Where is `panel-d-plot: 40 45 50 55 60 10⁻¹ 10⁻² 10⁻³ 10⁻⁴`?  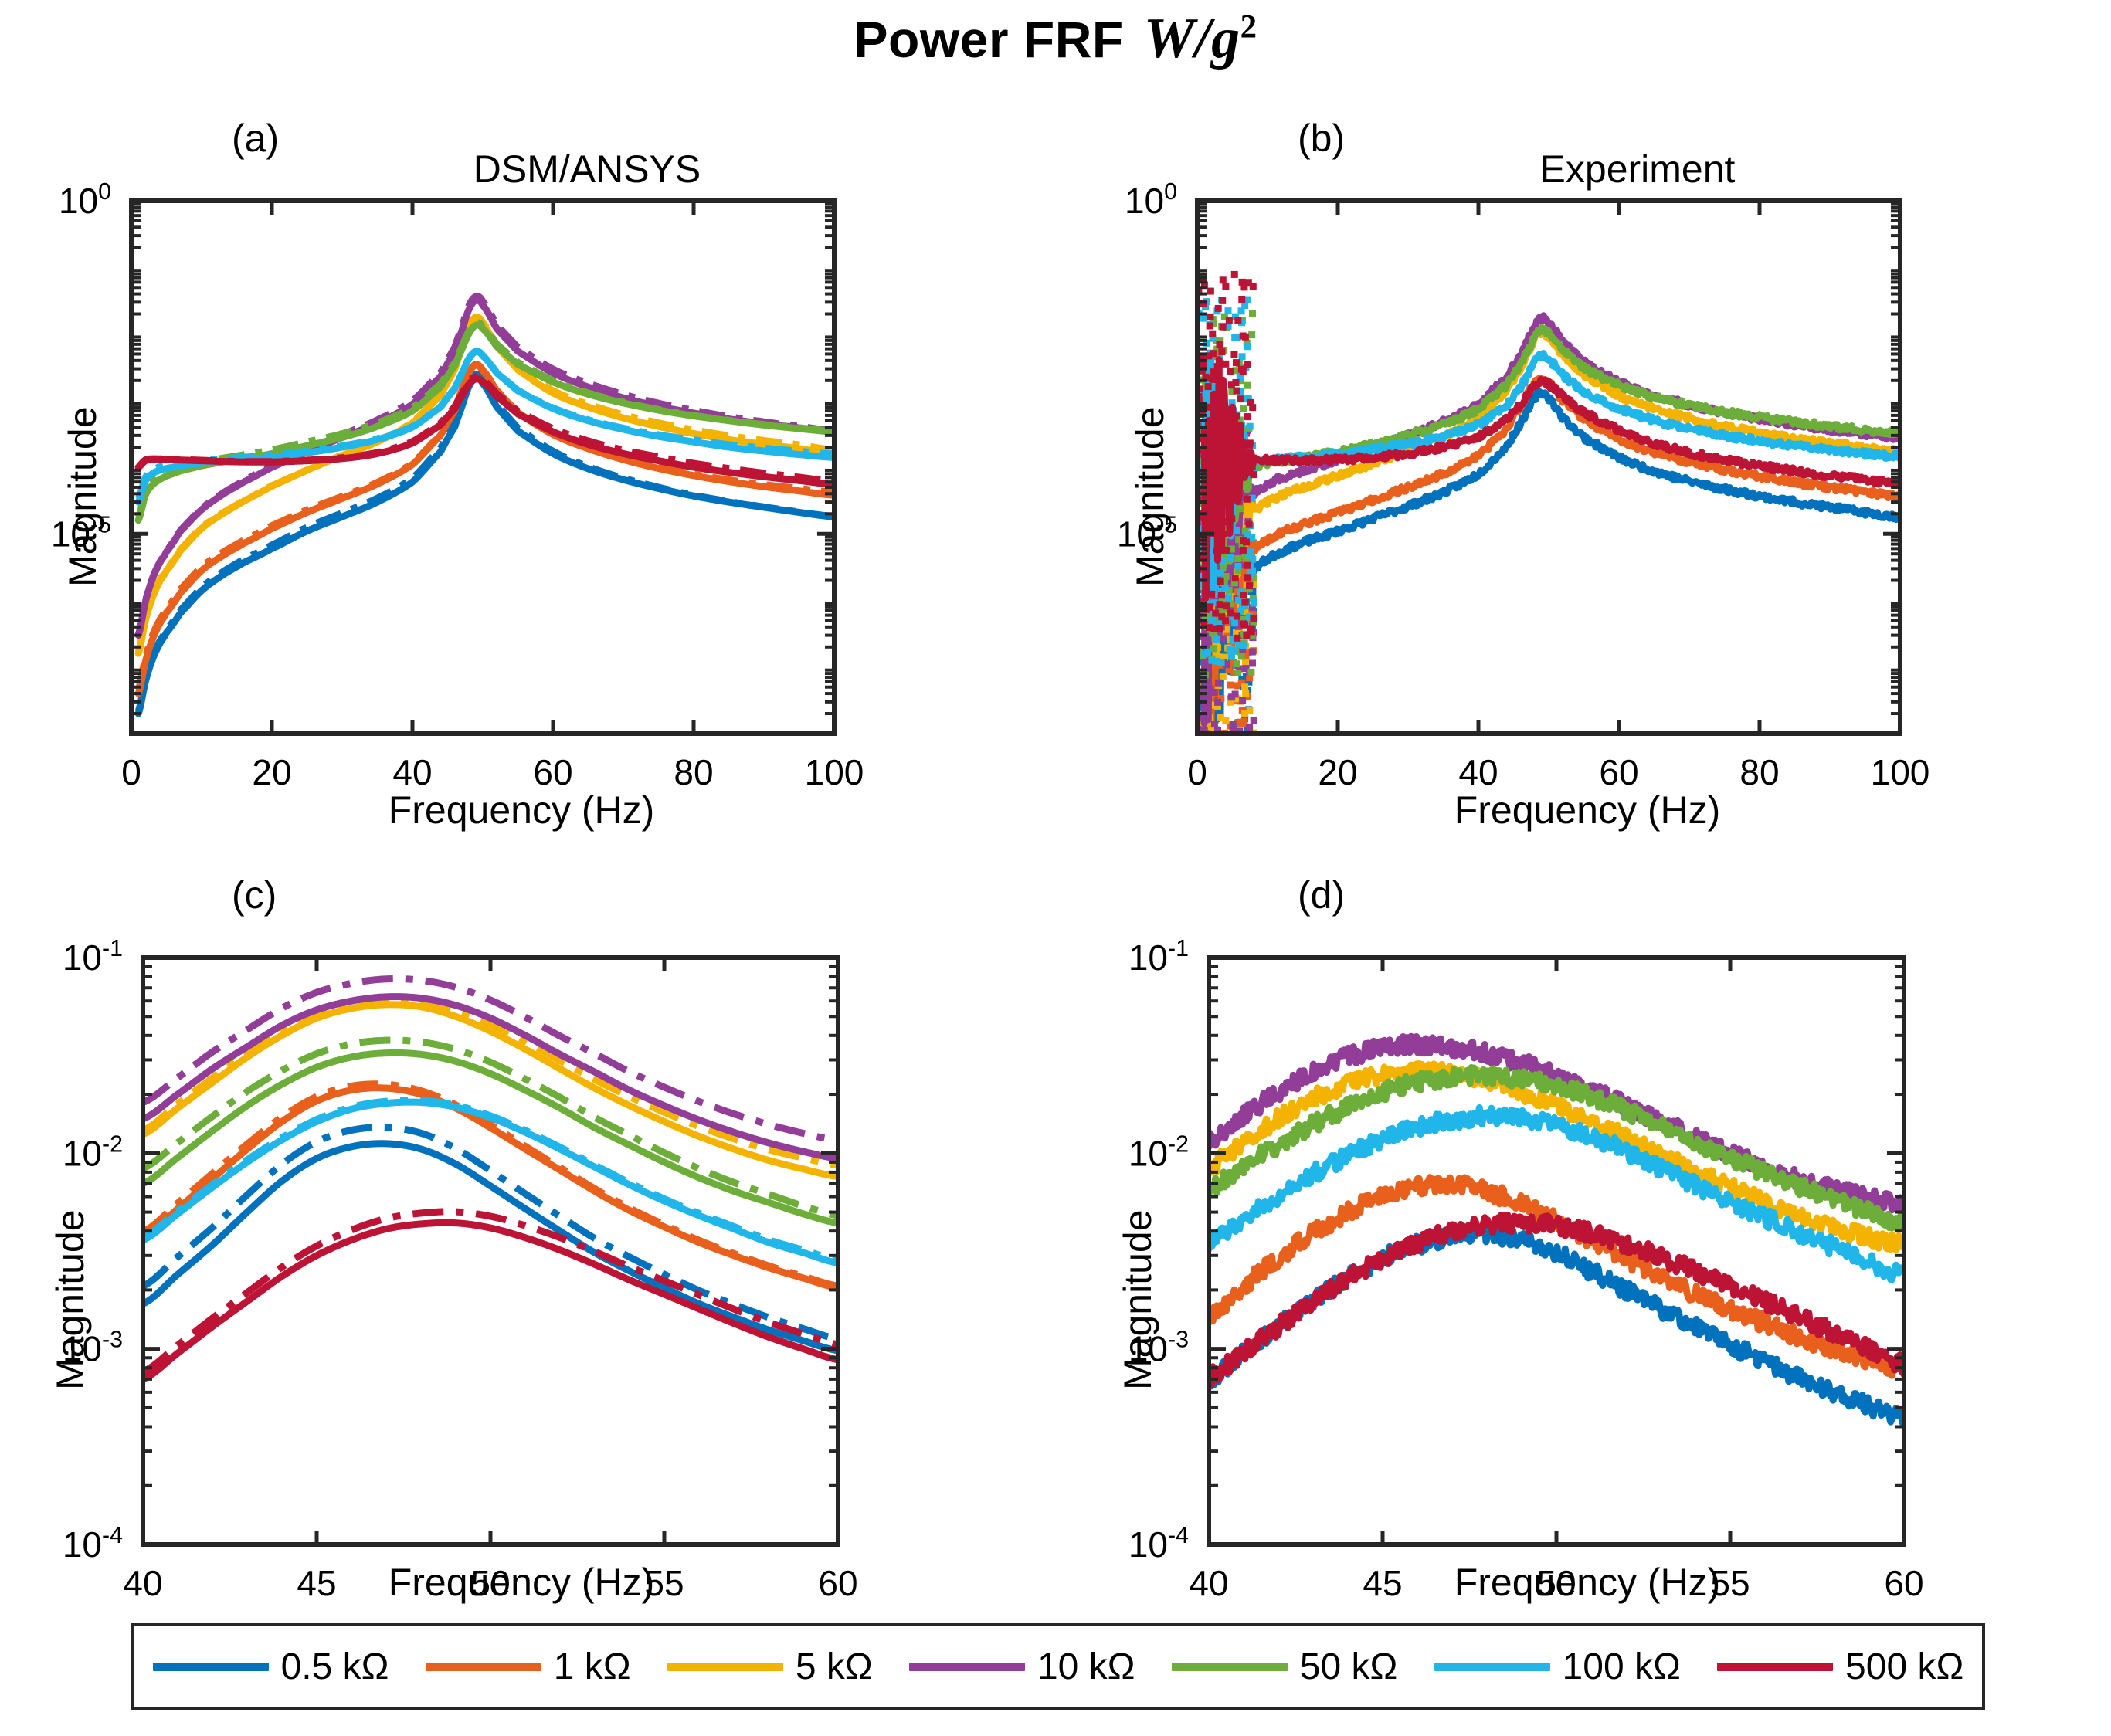
panel-d-plot: 40 45 50 55 60 10⁻¹ 10⁻² 10⁻³ 10⁻⁴ is located at coordinates (1526, 1269).